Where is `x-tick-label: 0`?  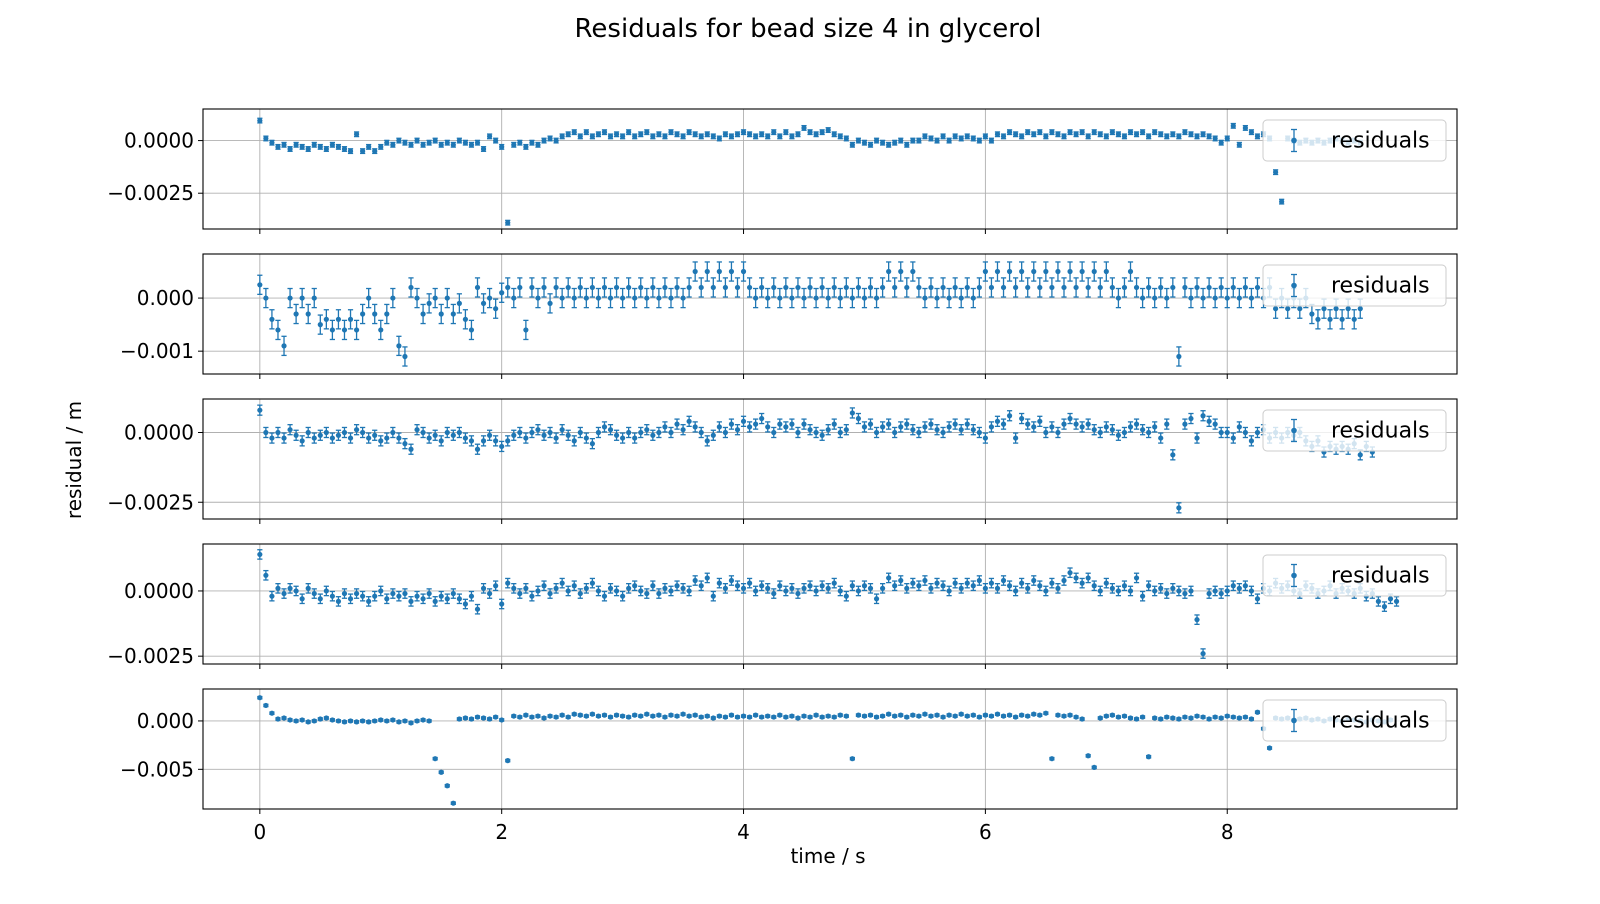 x-tick-label: 0 is located at coordinates (259, 832).